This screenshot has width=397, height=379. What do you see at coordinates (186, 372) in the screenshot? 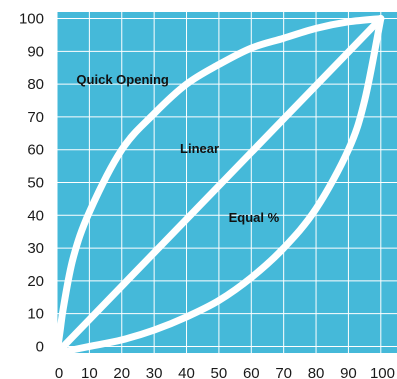
I see `x-tick-label-40: 40` at bounding box center [186, 372].